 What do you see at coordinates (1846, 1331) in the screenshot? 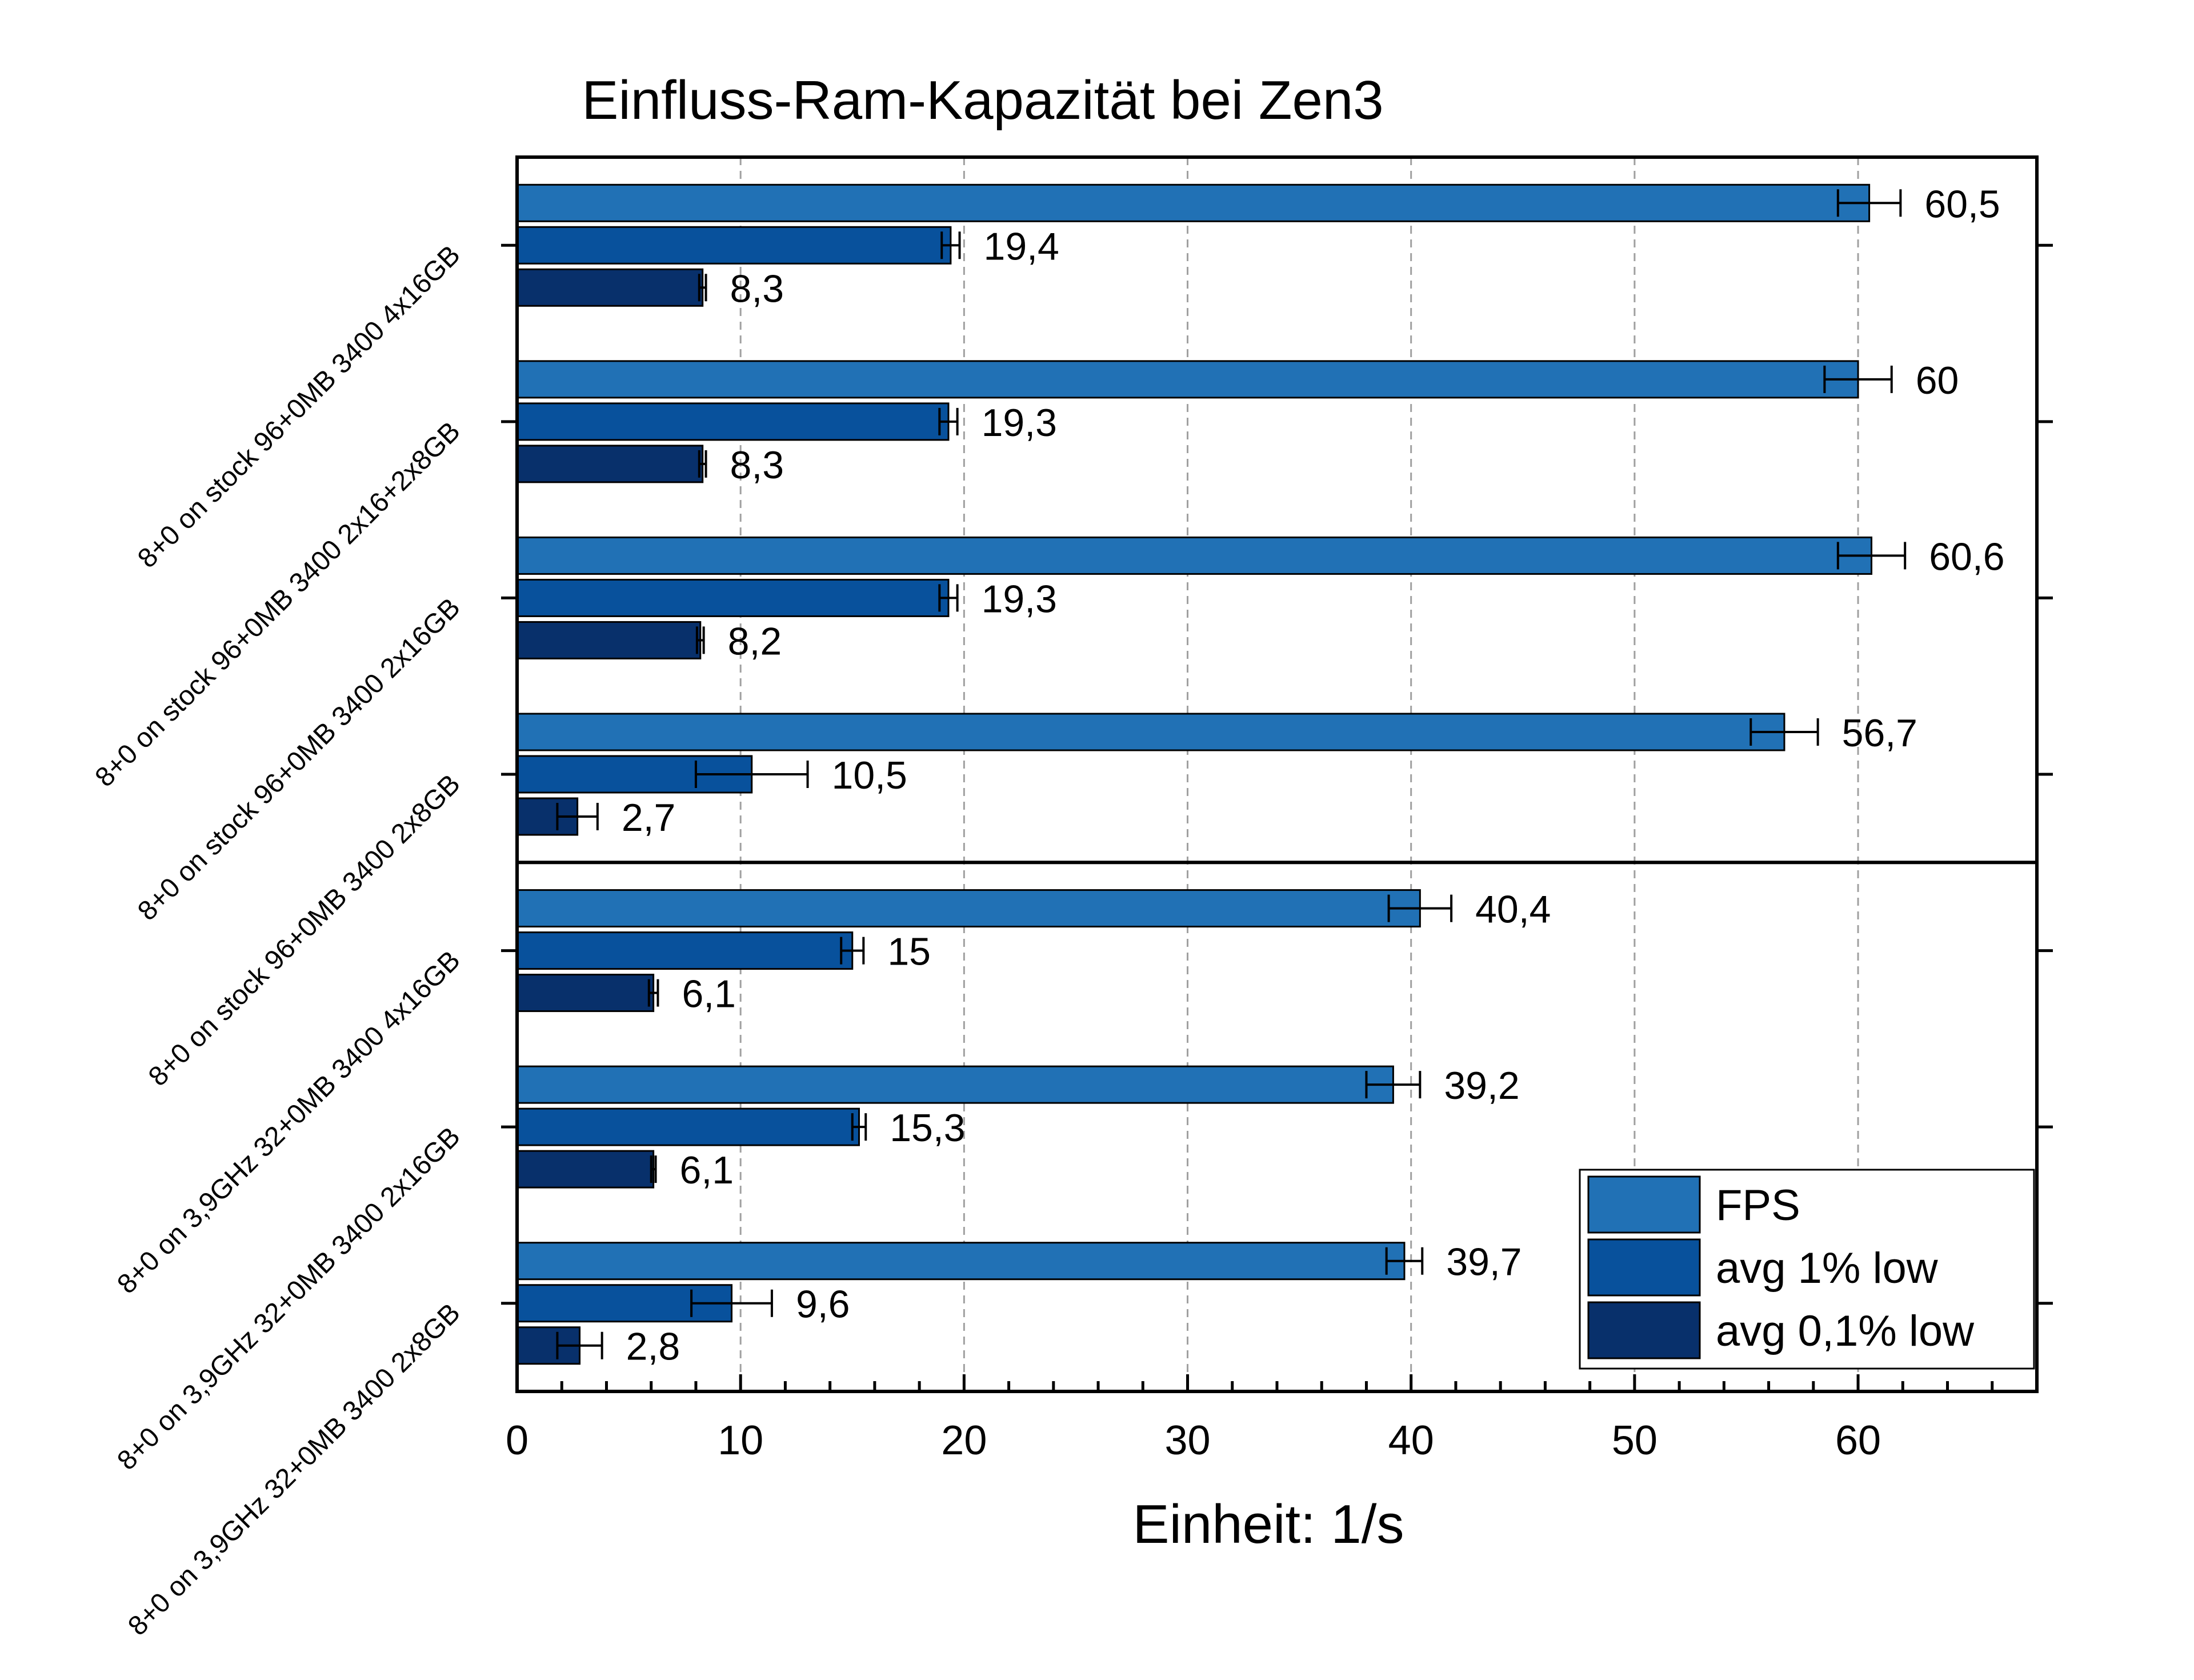
I see `legend-label-2: avg 0,1% low` at bounding box center [1846, 1331].